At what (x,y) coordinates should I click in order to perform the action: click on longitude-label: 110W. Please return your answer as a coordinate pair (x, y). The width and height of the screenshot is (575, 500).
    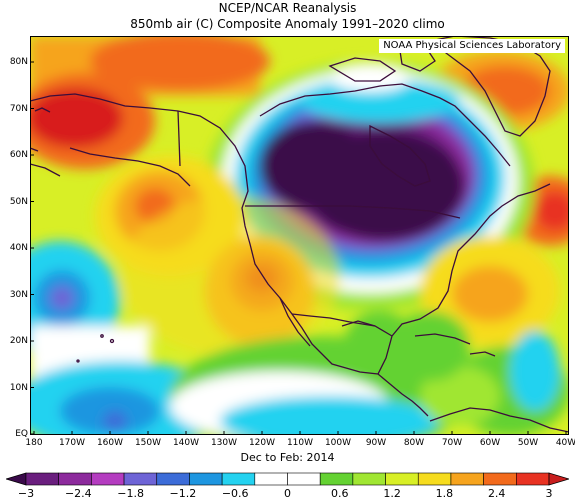
    Looking at the image, I should click on (300, 443).